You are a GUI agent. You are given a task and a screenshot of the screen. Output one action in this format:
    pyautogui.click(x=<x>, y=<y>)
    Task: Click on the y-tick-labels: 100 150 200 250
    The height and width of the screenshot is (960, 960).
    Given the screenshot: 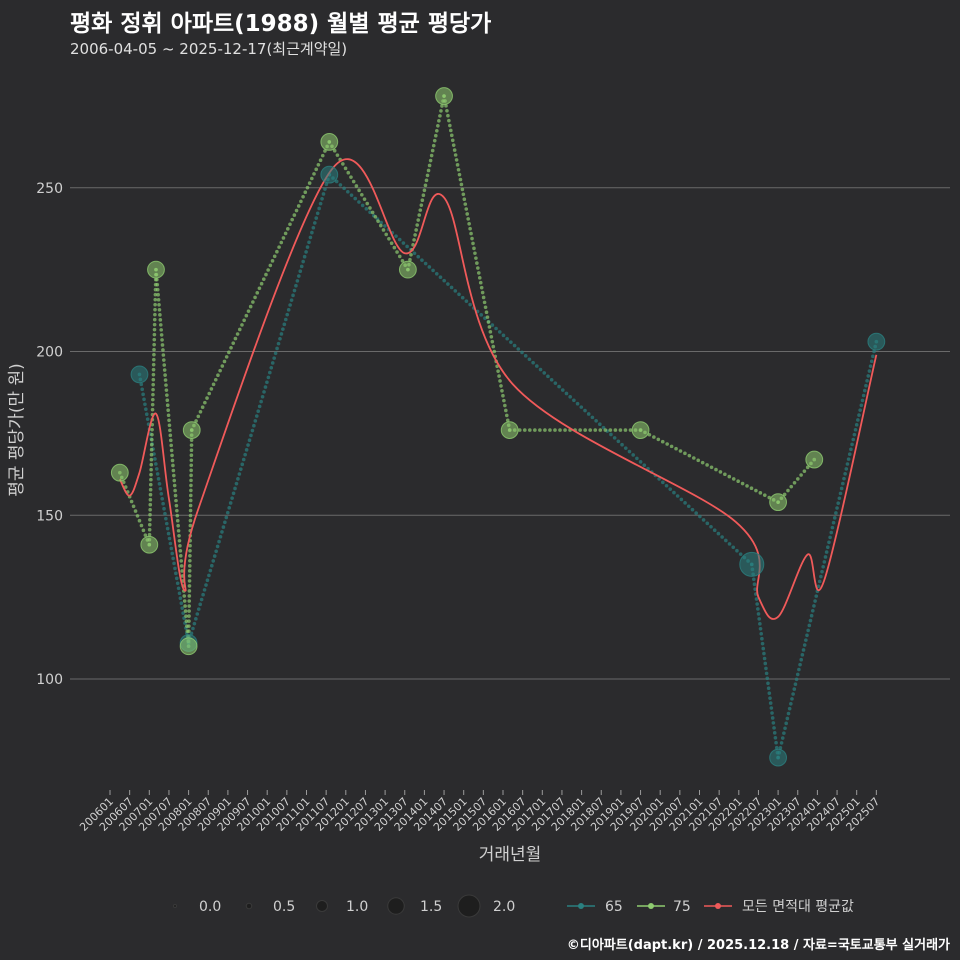 What is the action you would take?
    pyautogui.click(x=49, y=434)
    